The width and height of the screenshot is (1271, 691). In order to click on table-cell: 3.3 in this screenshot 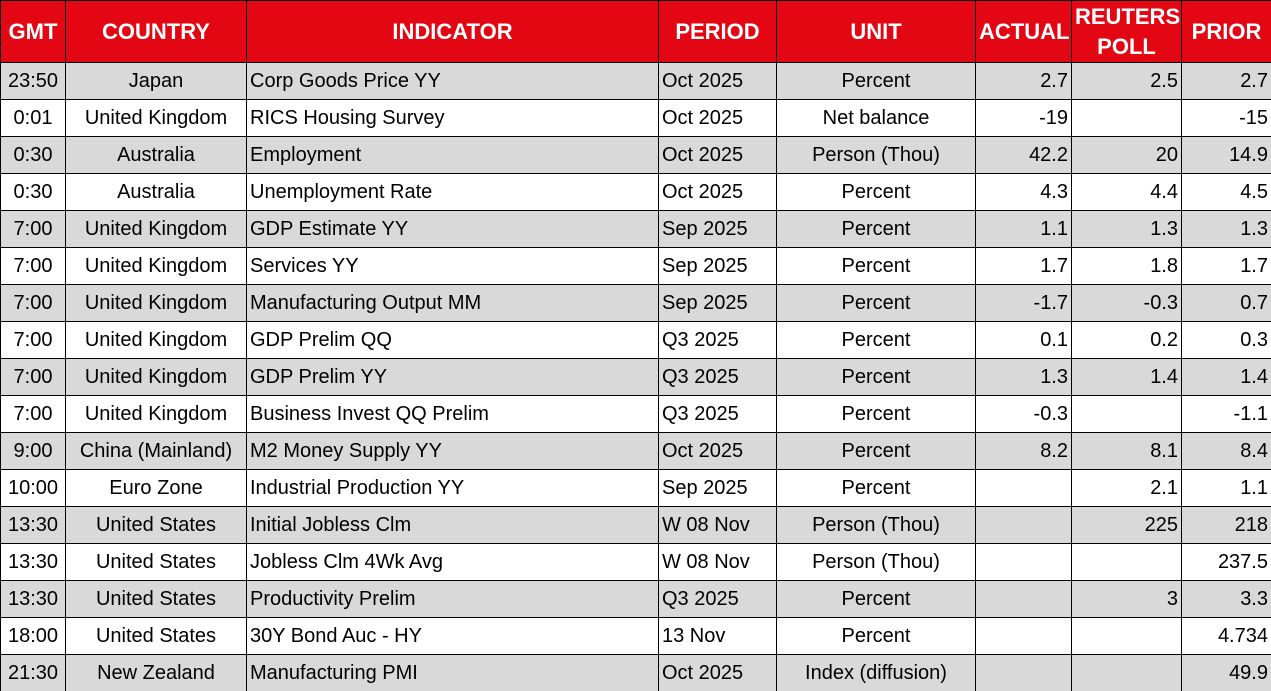, I will do `click(1226, 599)`.